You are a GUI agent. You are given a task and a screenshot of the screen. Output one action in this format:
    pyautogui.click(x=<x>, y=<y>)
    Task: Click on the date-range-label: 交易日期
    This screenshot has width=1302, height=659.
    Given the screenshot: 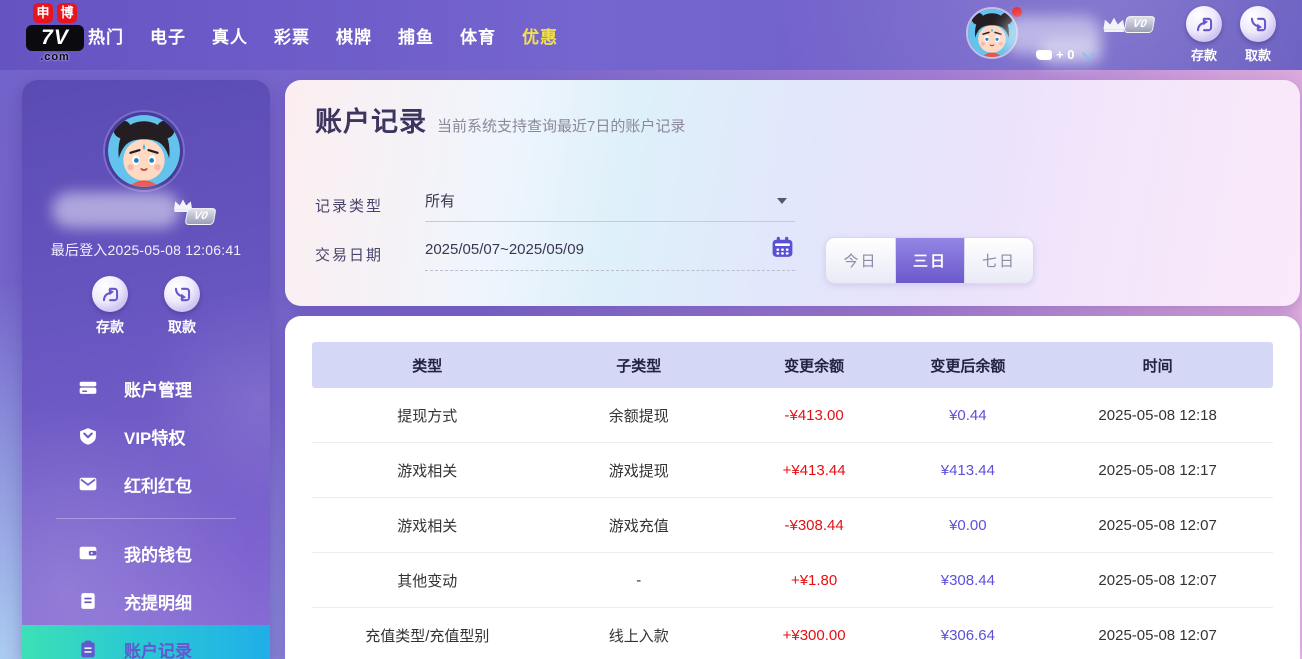 What is the action you would take?
    pyautogui.click(x=349, y=255)
    